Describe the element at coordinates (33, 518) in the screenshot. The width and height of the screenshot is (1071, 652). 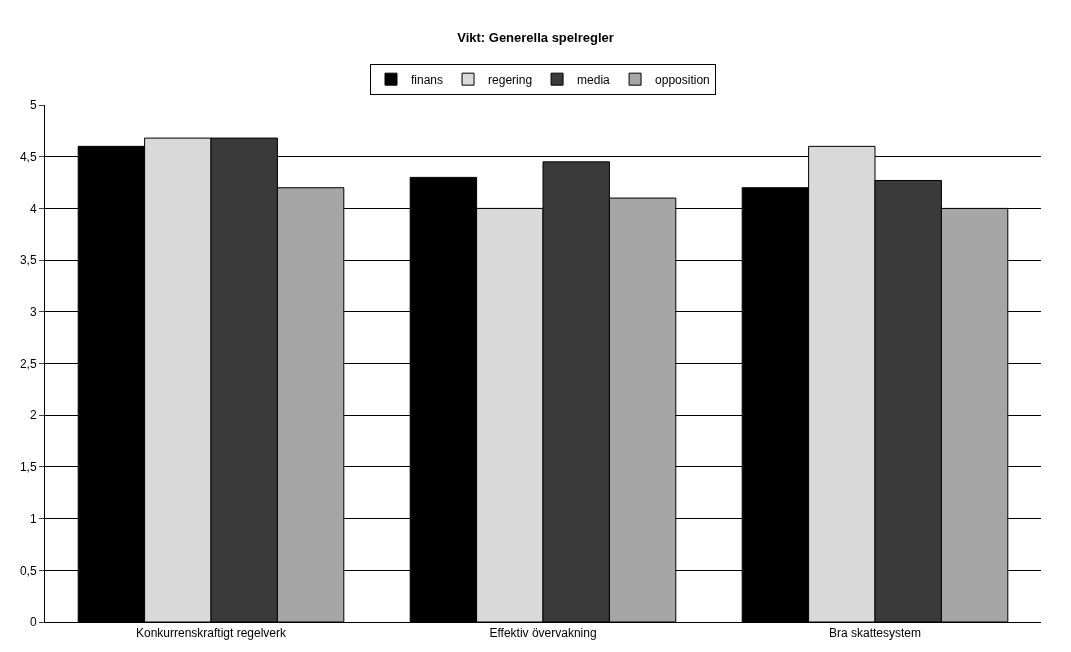
I see `y-tick-label: 1` at that location.